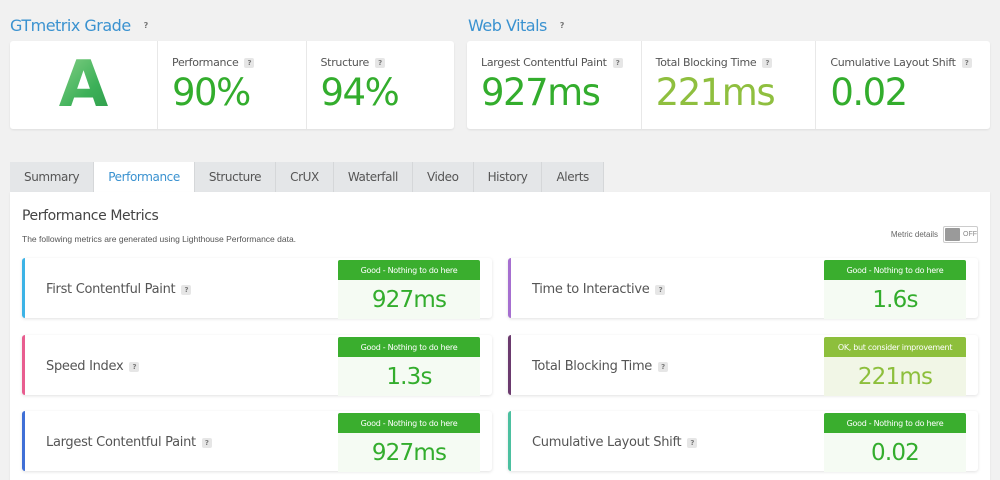 The image size is (1000, 480). What do you see at coordinates (508, 177) in the screenshot?
I see `tab-history: History` at bounding box center [508, 177].